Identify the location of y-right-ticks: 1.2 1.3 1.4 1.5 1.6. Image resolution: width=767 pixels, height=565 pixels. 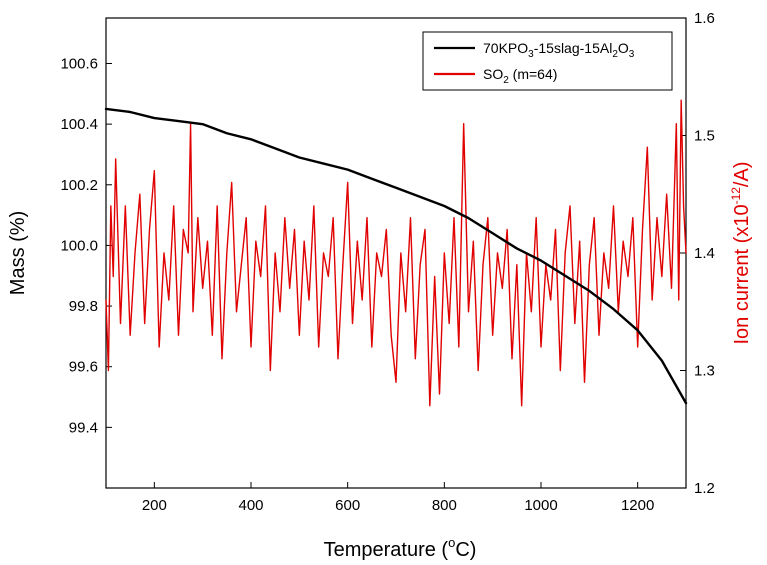
(697, 253).